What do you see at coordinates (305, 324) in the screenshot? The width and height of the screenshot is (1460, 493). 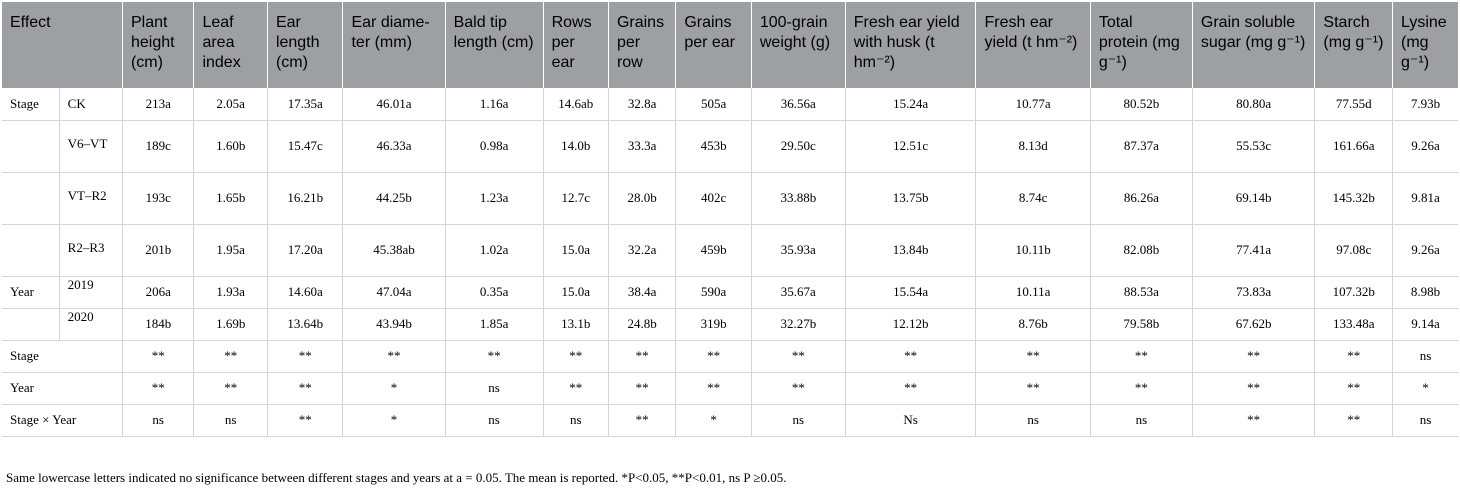 I see `value-cell: 13.64b` at bounding box center [305, 324].